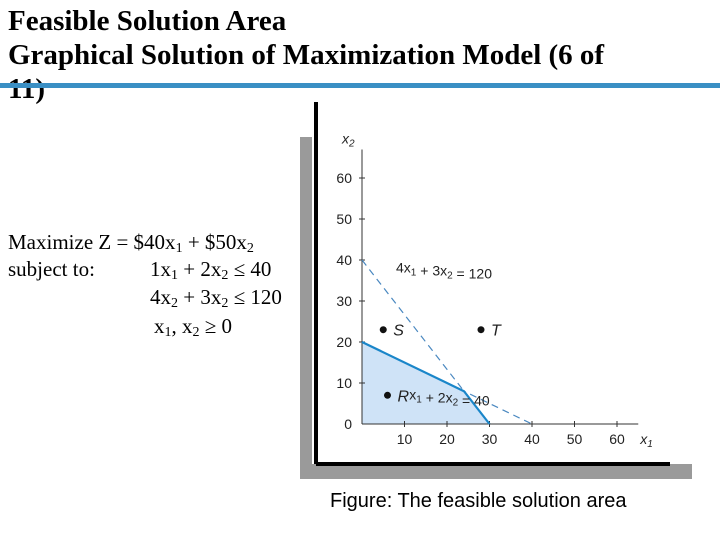  Describe the element at coordinates (360, 85) in the screenshot. I see `title-rule` at that location.